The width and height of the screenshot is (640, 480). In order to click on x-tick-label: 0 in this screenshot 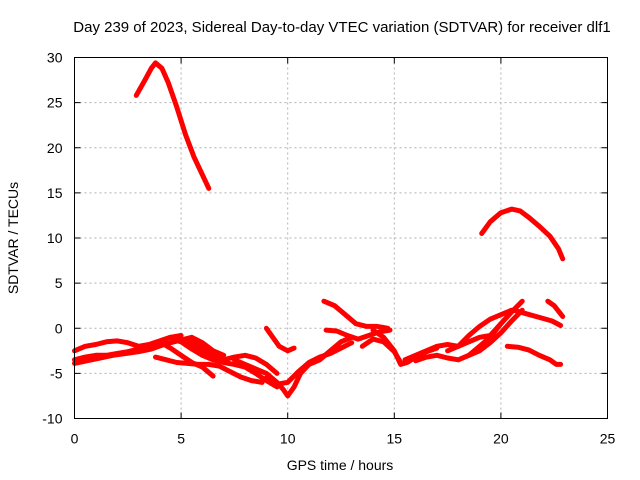, I will do `click(75, 439)`.